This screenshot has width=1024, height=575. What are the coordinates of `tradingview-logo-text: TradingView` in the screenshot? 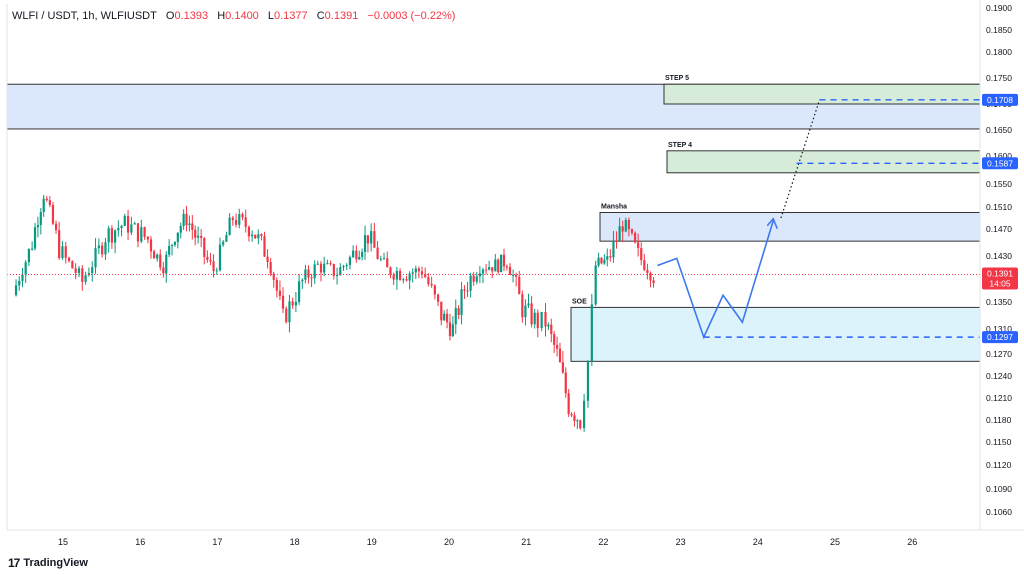 It's located at (55, 563).